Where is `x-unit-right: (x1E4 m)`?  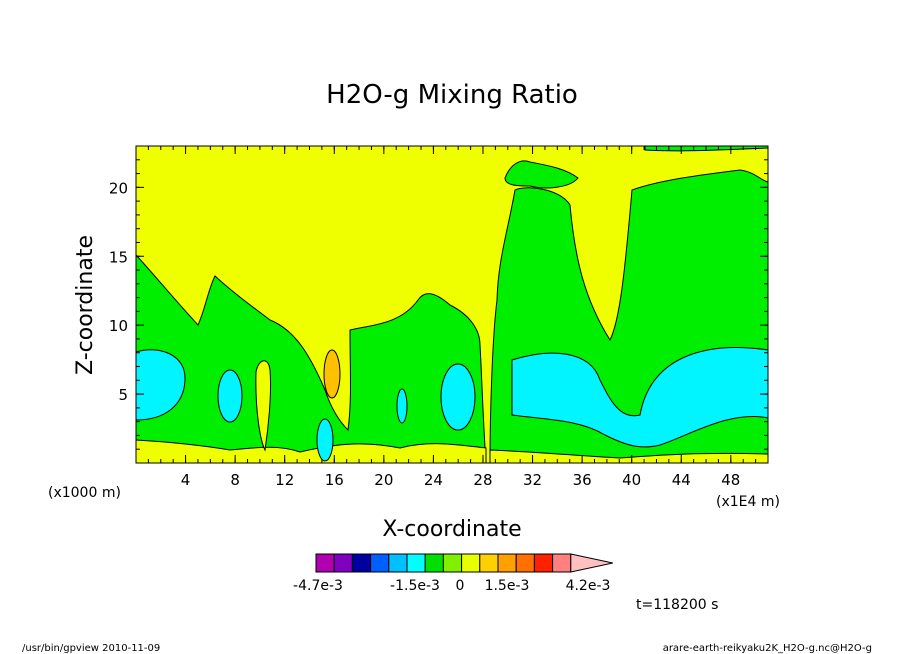
x-unit-right: (x1E4 m) is located at coordinates (748, 502).